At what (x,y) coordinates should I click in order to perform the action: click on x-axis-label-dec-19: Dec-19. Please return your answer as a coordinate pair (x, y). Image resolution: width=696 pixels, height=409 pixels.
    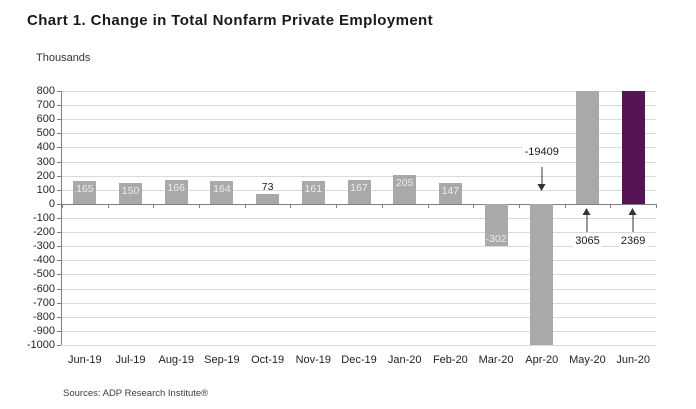
    Looking at the image, I should click on (359, 360).